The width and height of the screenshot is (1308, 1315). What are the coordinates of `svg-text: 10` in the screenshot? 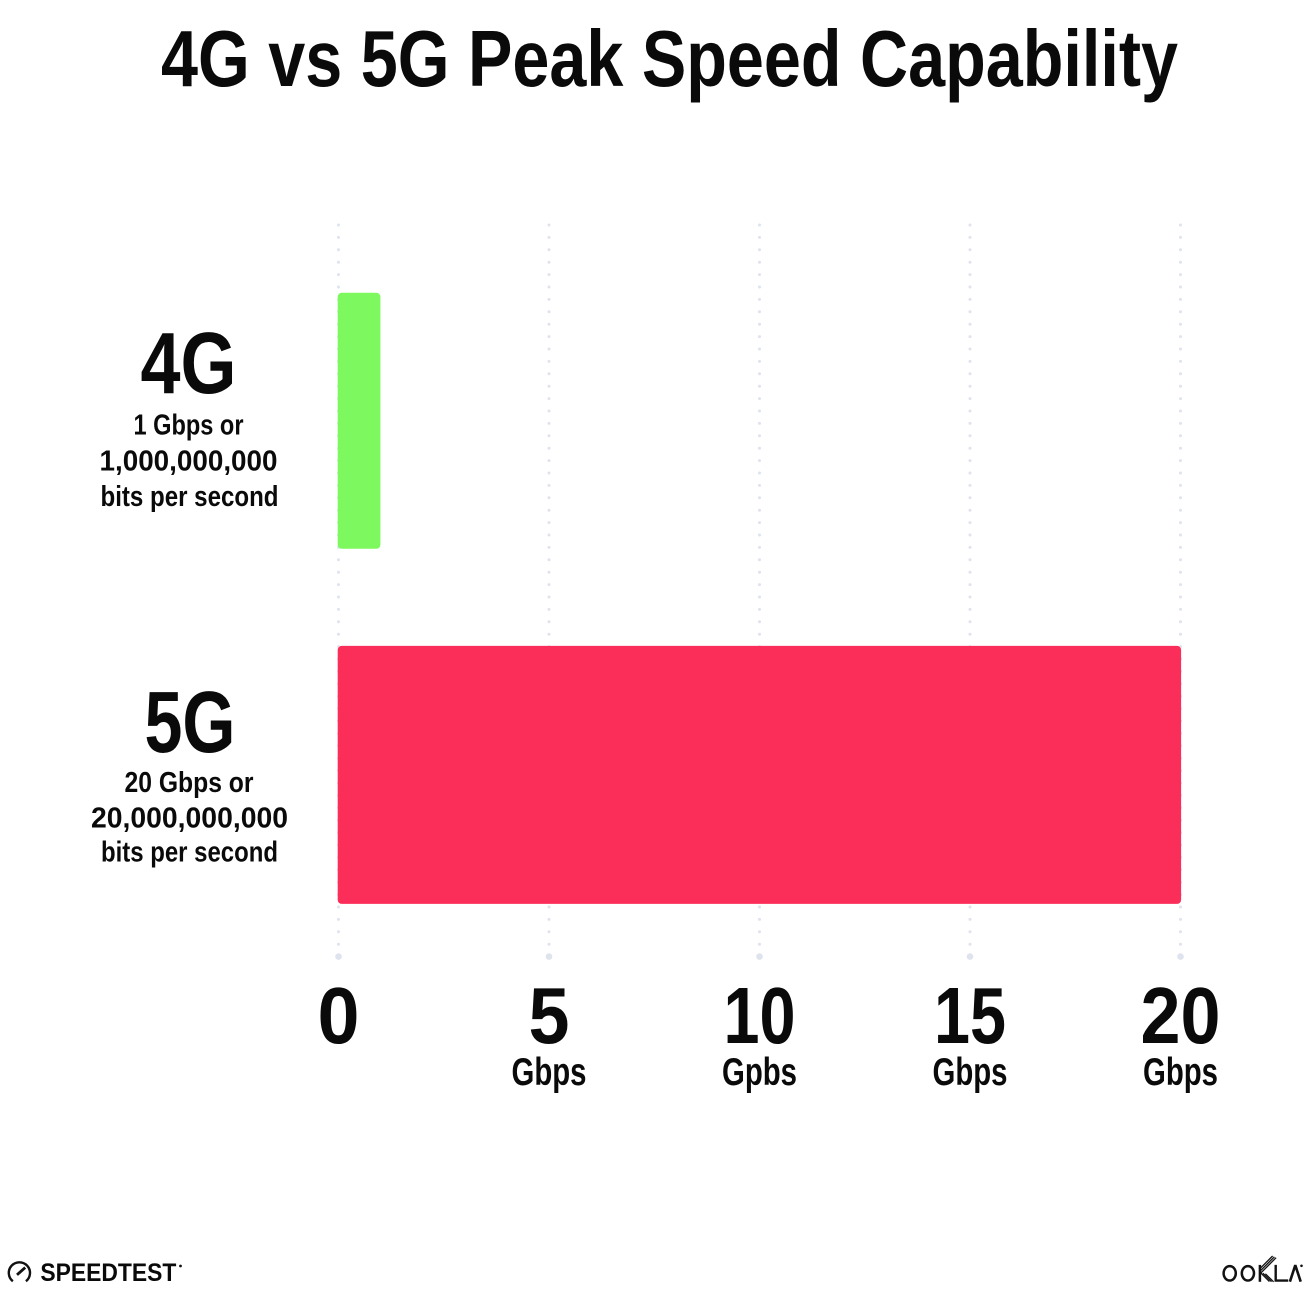 It's located at (760, 1015).